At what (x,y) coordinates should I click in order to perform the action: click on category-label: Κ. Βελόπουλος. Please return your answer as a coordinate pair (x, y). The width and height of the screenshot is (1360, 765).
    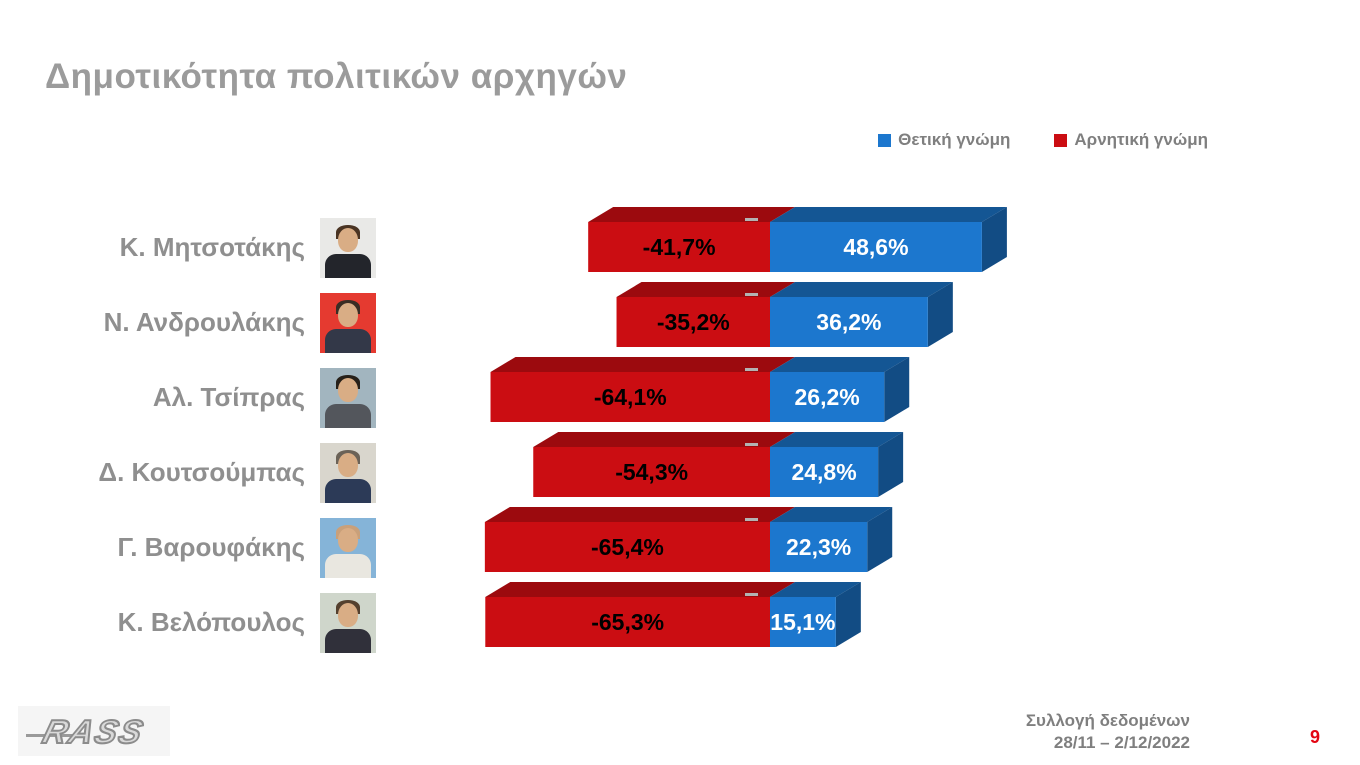
    Looking at the image, I should click on (211, 622).